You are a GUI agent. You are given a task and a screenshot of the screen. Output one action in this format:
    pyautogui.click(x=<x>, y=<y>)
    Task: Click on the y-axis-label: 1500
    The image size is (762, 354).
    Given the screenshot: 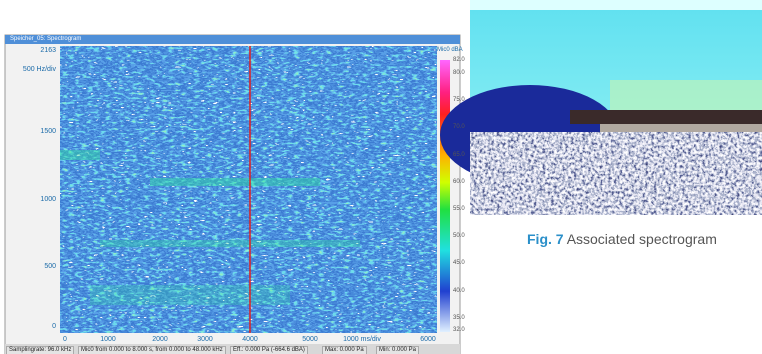 What is the action you would take?
    pyautogui.click(x=48, y=131)
    